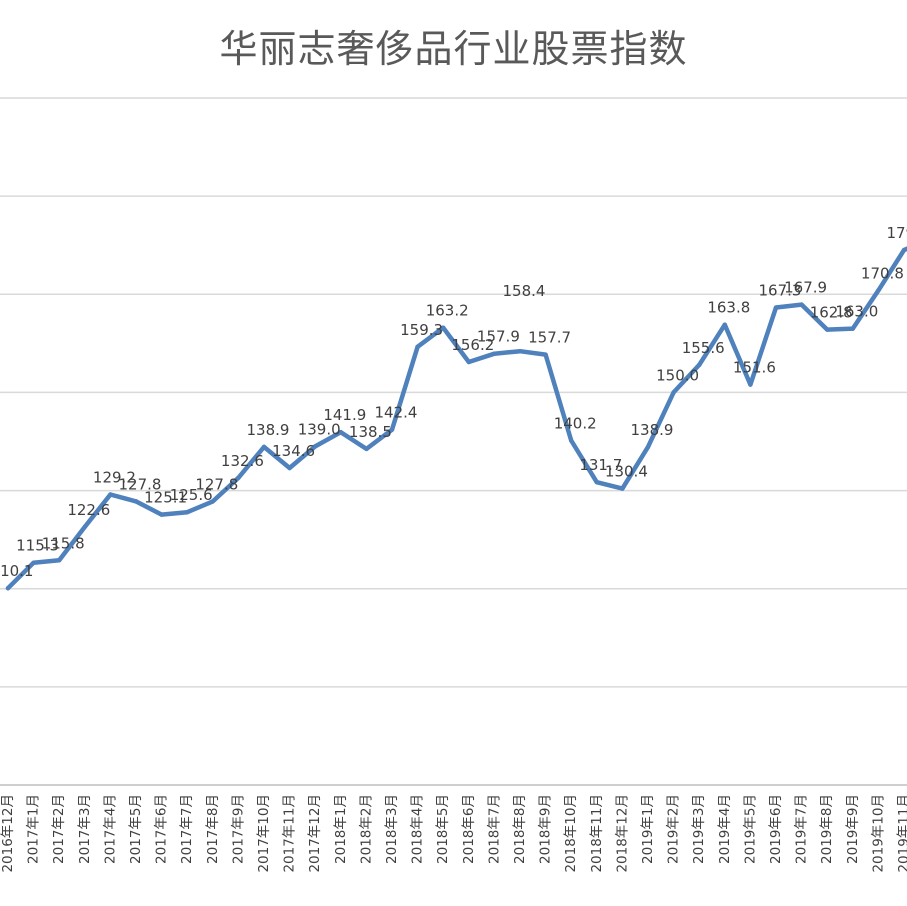 Image resolution: width=907 pixels, height=906 pixels. Describe the element at coordinates (498, 337) in the screenshot. I see `data-label: 157.9` at that location.